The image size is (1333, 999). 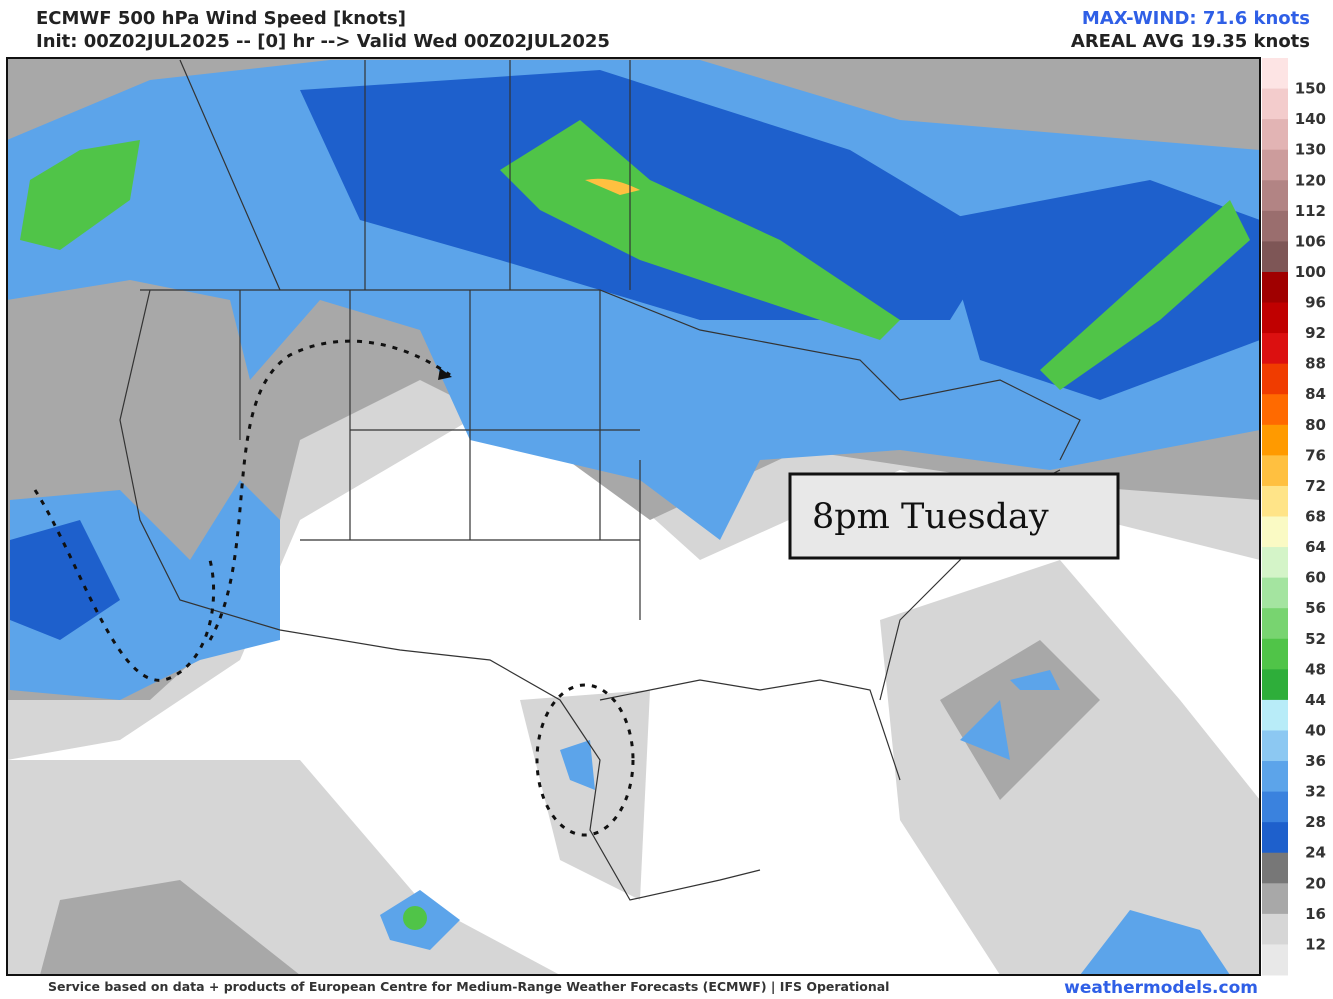 What do you see at coordinates (1315, 914) in the screenshot?
I see `colorbar-label: 16` at bounding box center [1315, 914].